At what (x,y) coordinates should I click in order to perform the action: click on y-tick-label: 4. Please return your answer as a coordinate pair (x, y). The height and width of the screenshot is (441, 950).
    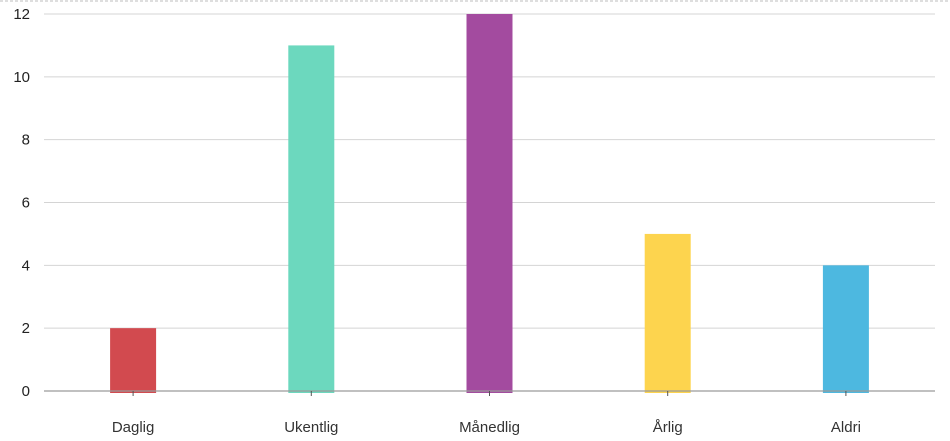
    Looking at the image, I should click on (26, 265).